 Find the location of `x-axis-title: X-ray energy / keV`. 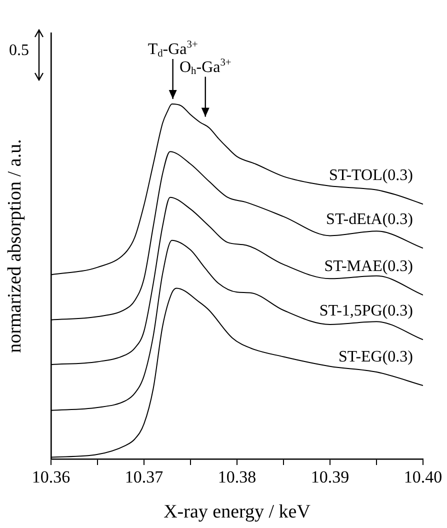

x-axis-title: X-ray energy / keV is located at coordinates (237, 512).